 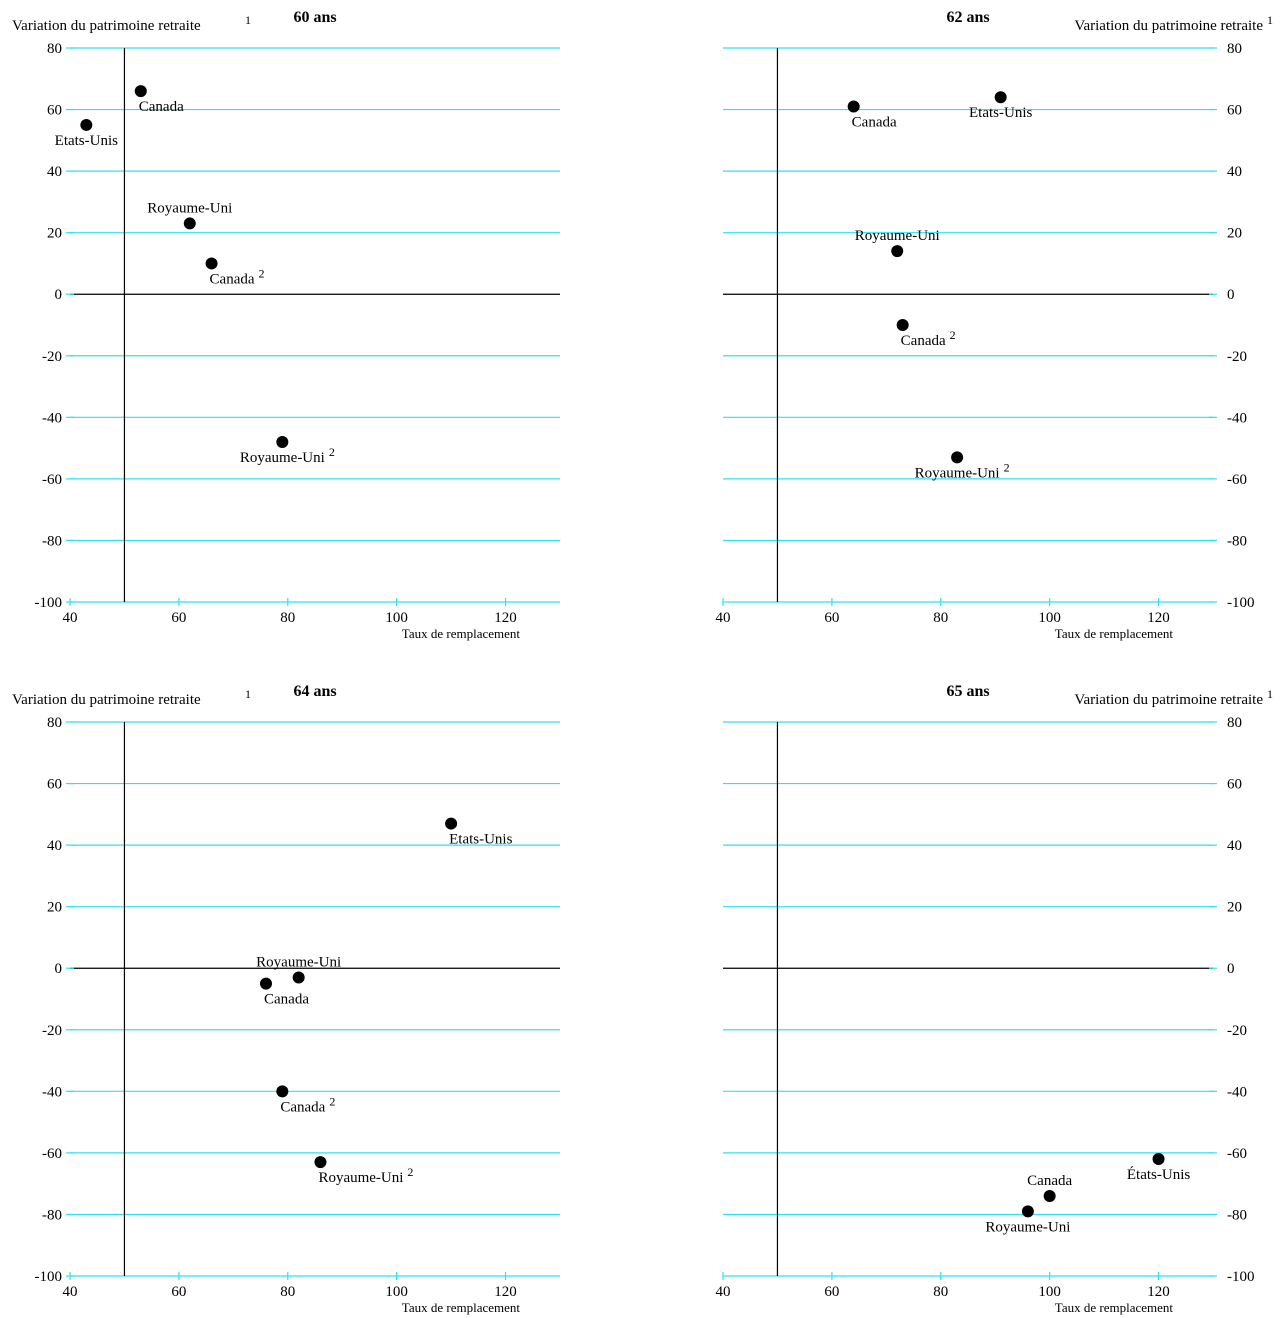 What do you see at coordinates (314, 17) in the screenshot?
I see `chart-title: 60 ans` at bounding box center [314, 17].